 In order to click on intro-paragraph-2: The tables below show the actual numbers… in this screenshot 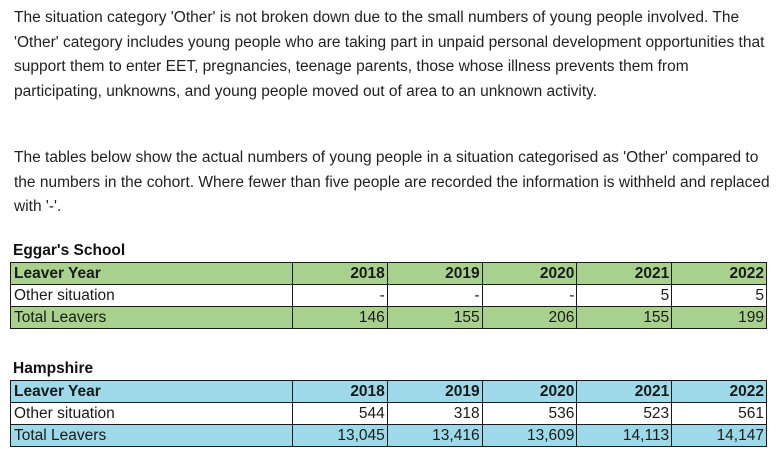, I will do `click(392, 182)`.